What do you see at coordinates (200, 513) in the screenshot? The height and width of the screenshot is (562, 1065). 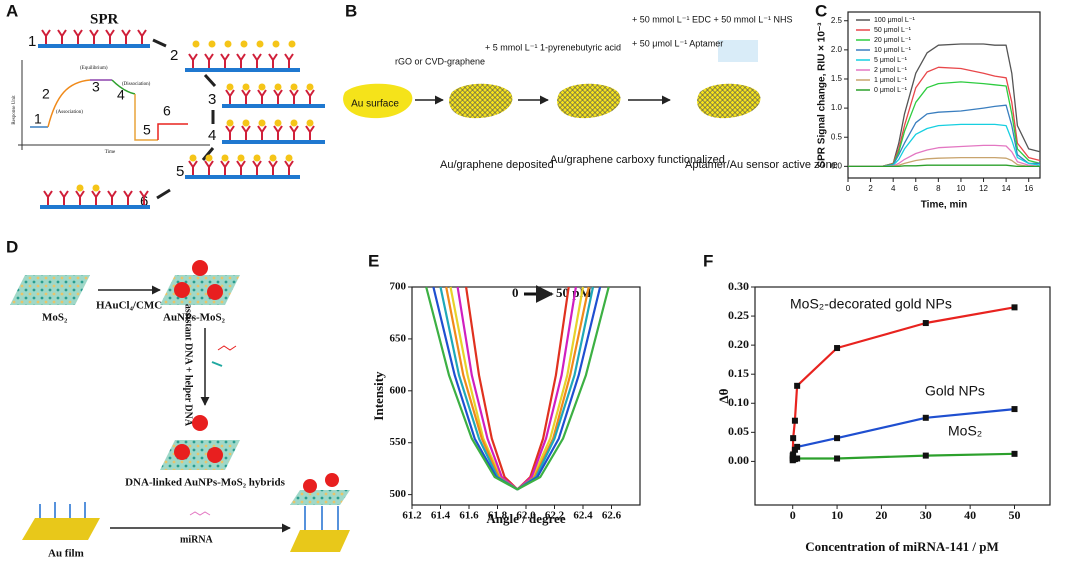 I see `mirna-icon` at bounding box center [200, 513].